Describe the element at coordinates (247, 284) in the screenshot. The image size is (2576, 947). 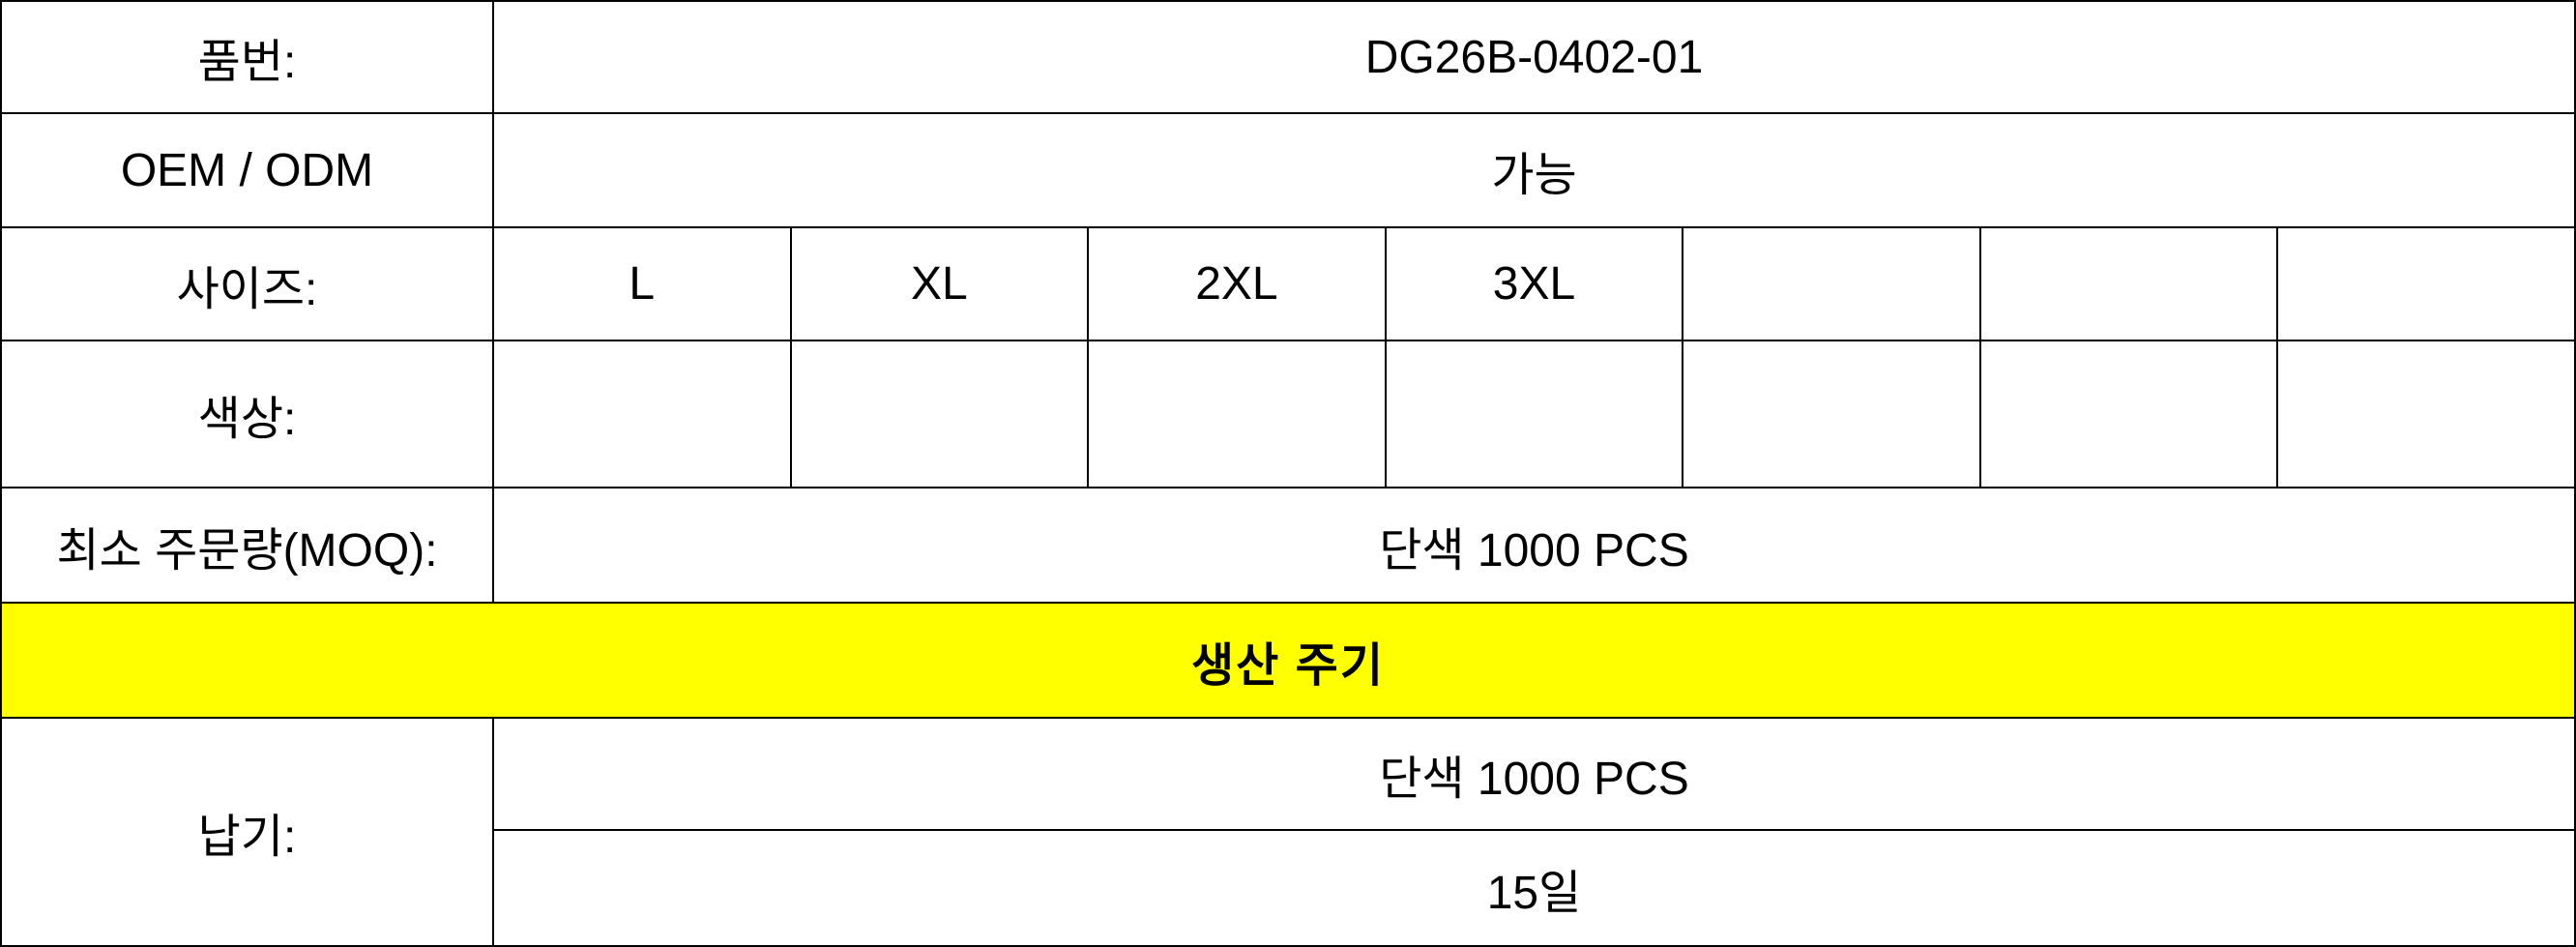
I see `size-label-cell: 사이즈:` at that location.